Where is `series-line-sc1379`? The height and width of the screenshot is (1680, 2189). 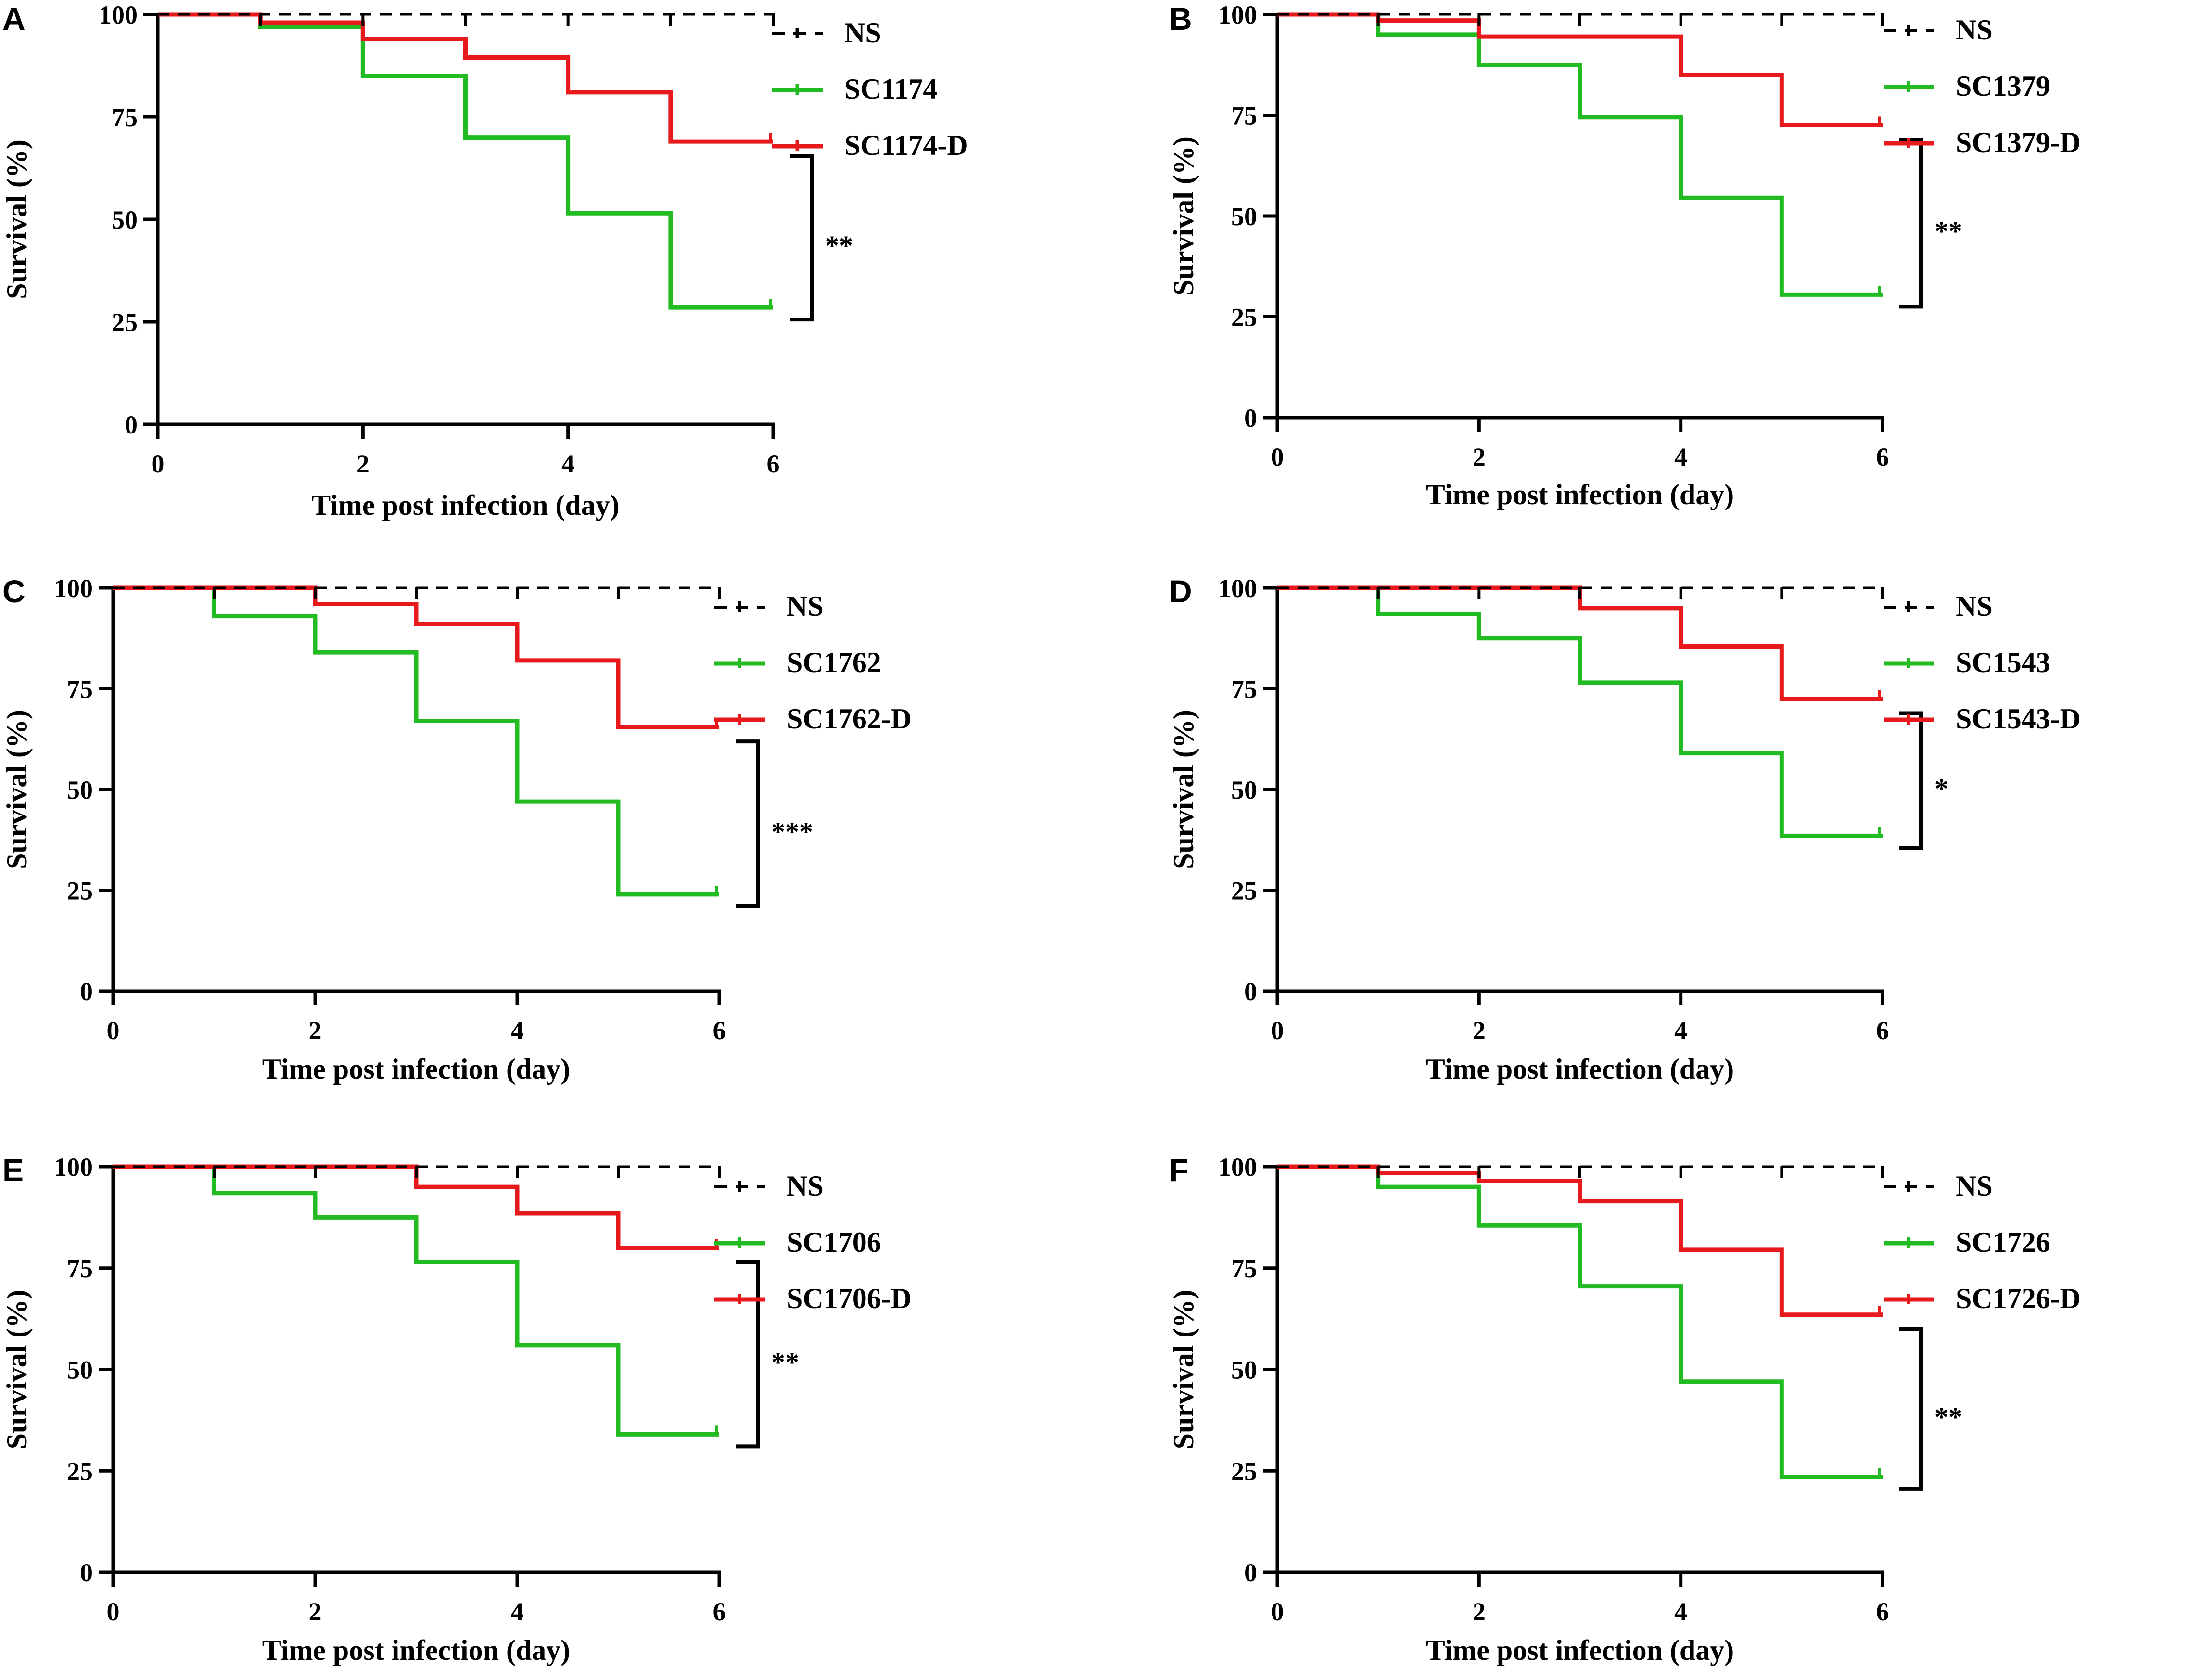 series-line-sc1379 is located at coordinates (1580, 154).